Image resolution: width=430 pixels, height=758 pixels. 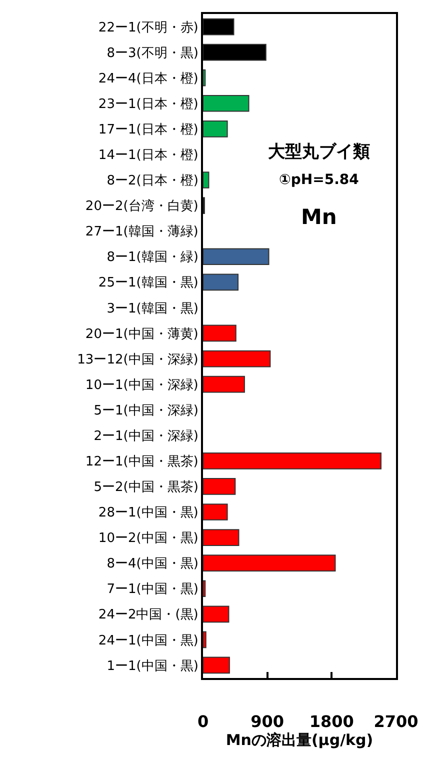 What do you see at coordinates (141, 232) in the screenshot?
I see `y-tick-label: 27ー1(韓国・薄緑)` at bounding box center [141, 232].